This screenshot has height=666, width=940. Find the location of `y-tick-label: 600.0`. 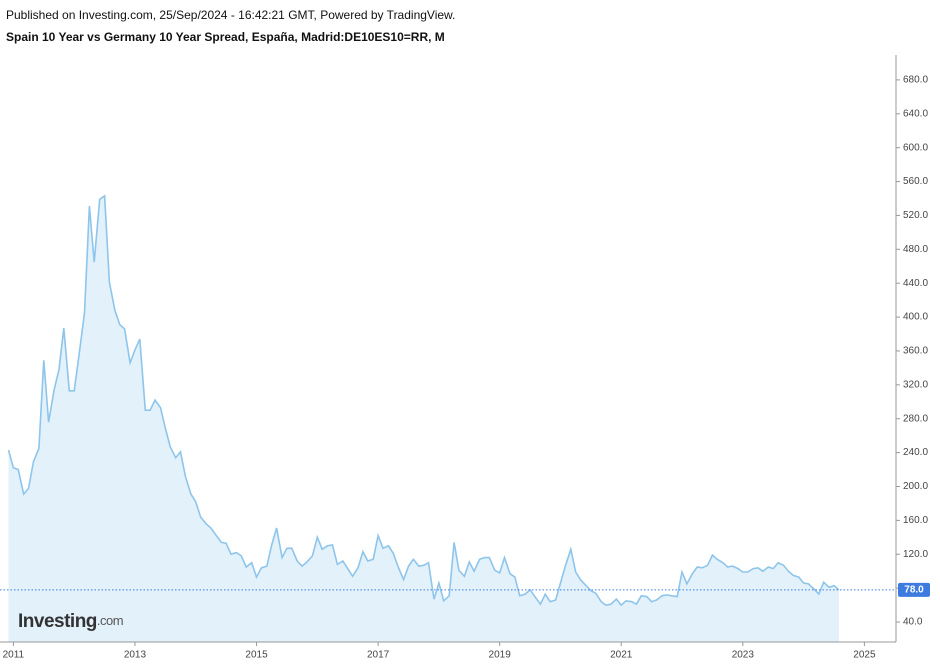

y-tick-label: 600.0 is located at coordinates (915, 147).